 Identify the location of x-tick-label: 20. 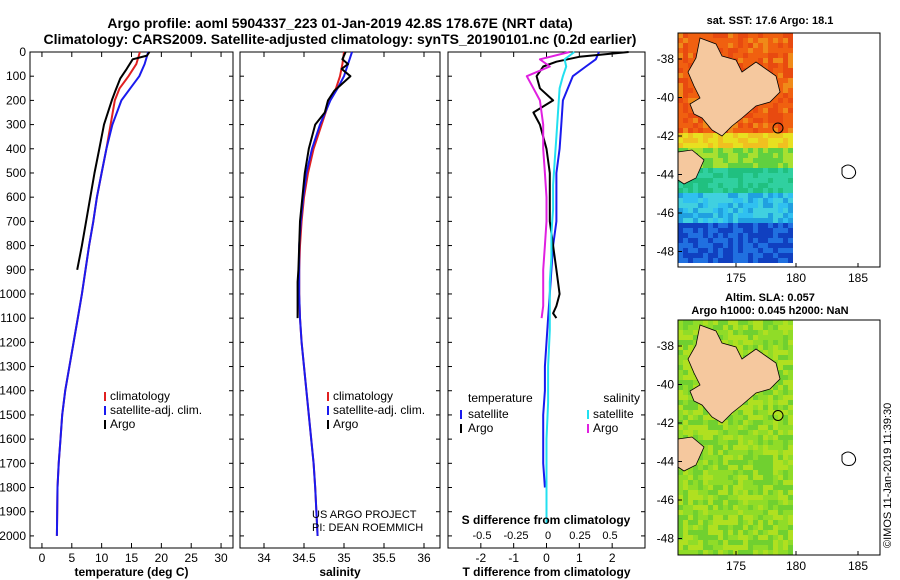
(162, 558).